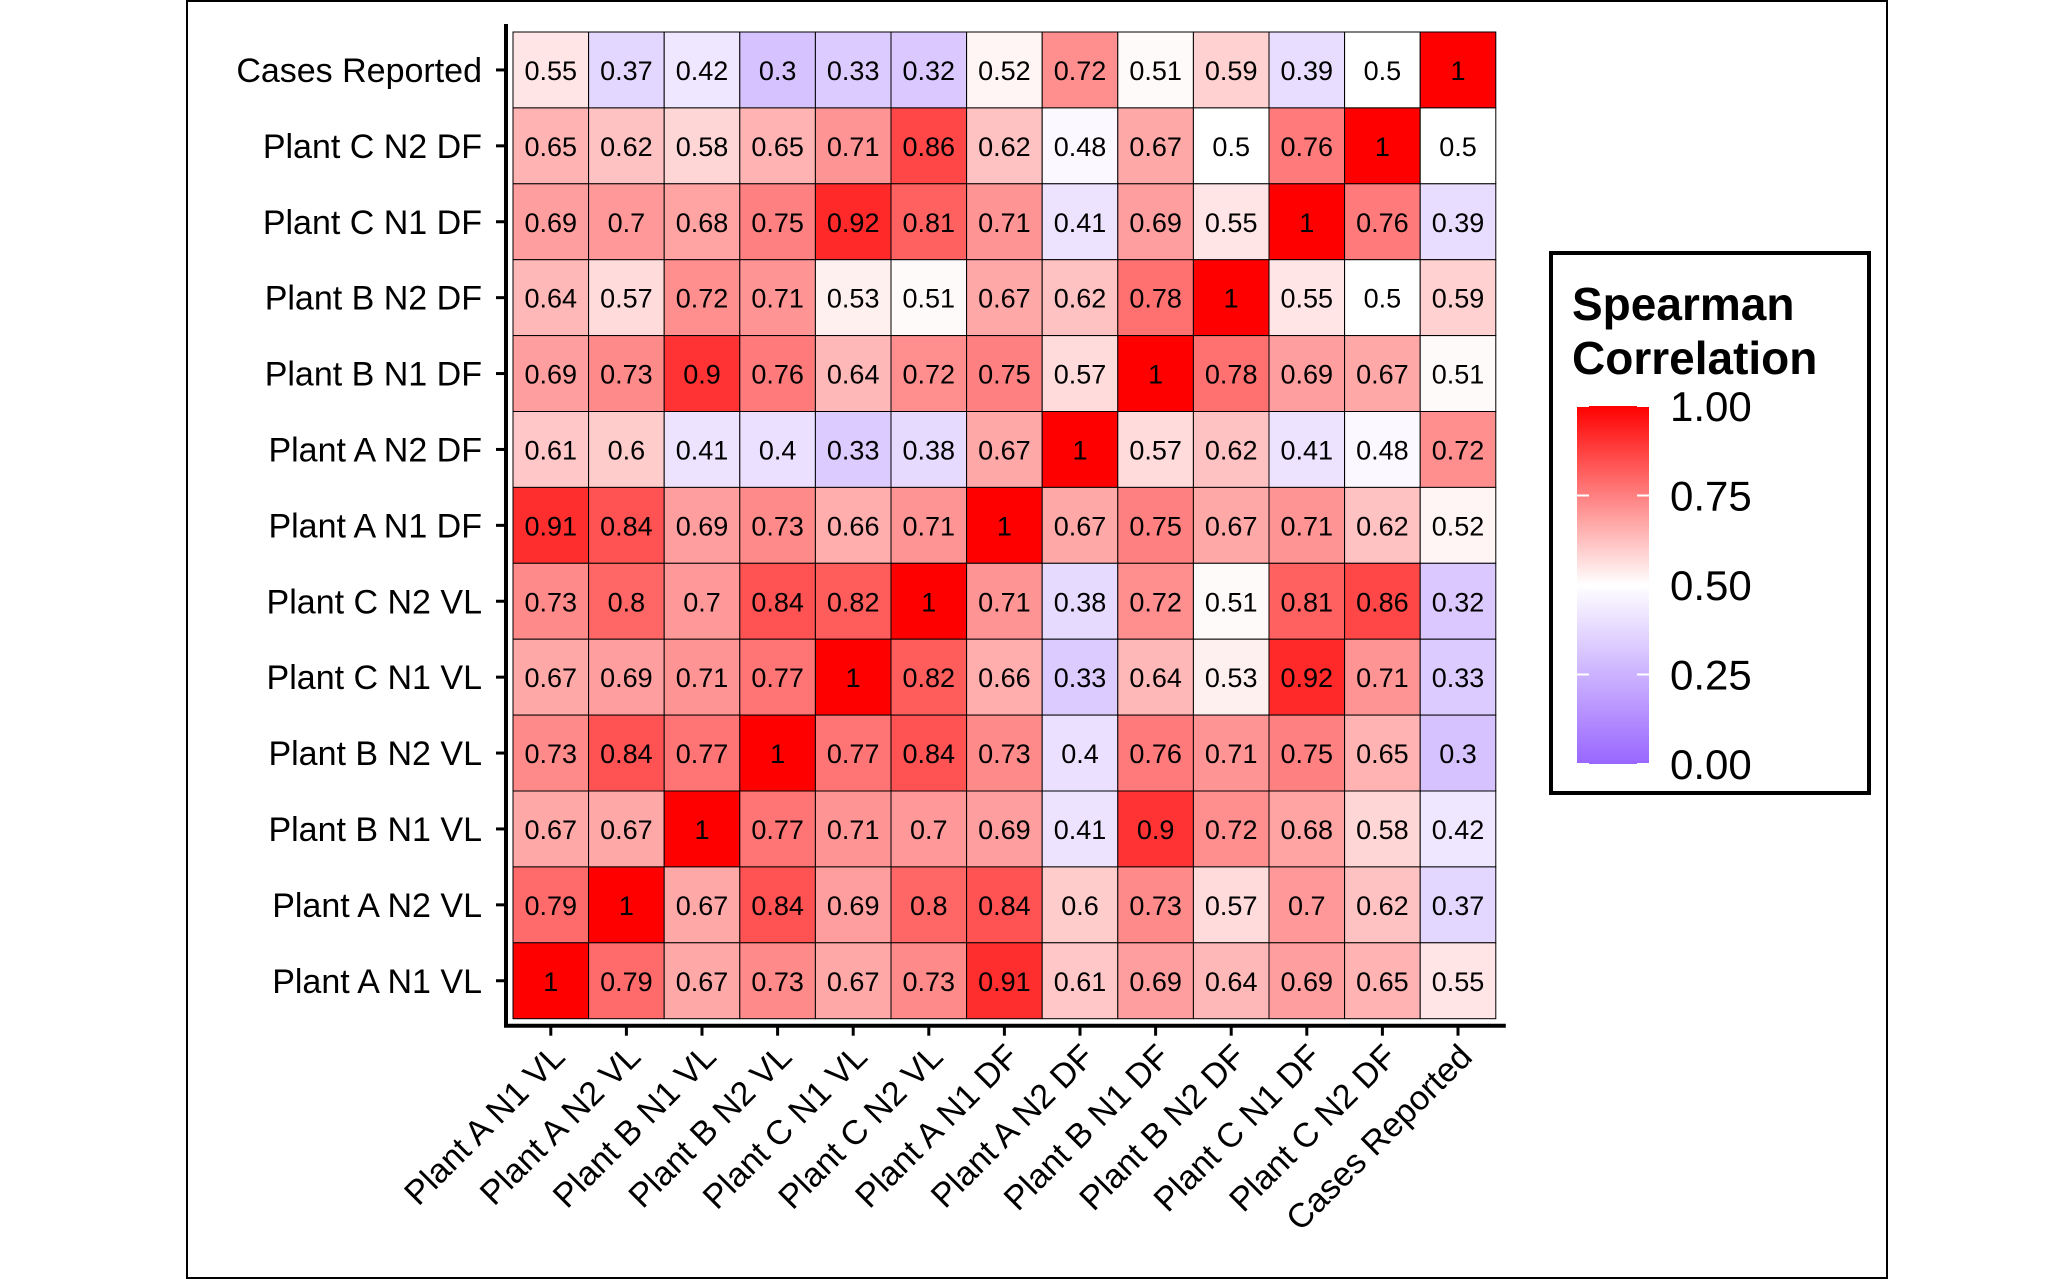  What do you see at coordinates (1231, 71) in the screenshot?
I see `cell-value-label: 0.59` at bounding box center [1231, 71].